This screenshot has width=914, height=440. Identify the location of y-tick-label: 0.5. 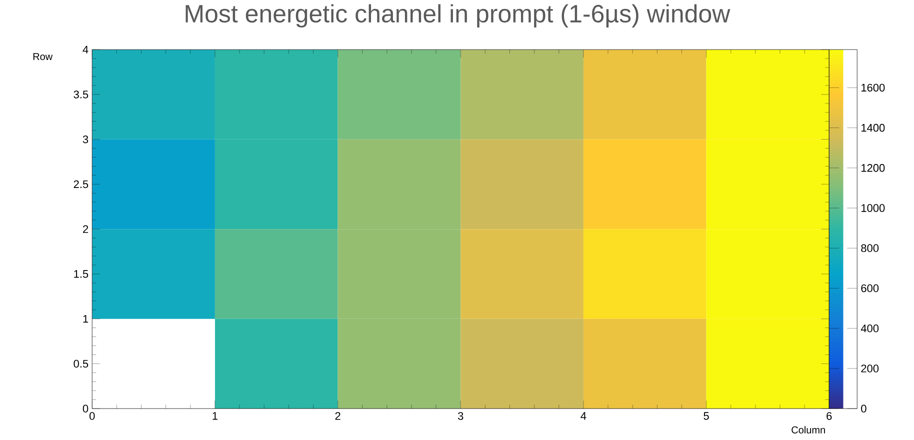
(81, 364).